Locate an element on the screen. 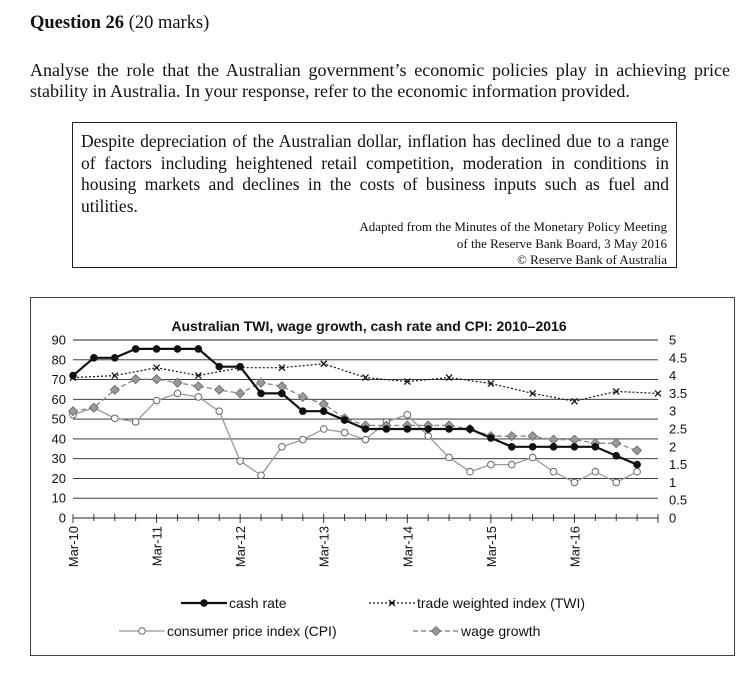 Image resolution: width=748 pixels, height=688 pixels. right-axis-tick-label: 3 is located at coordinates (672, 411).